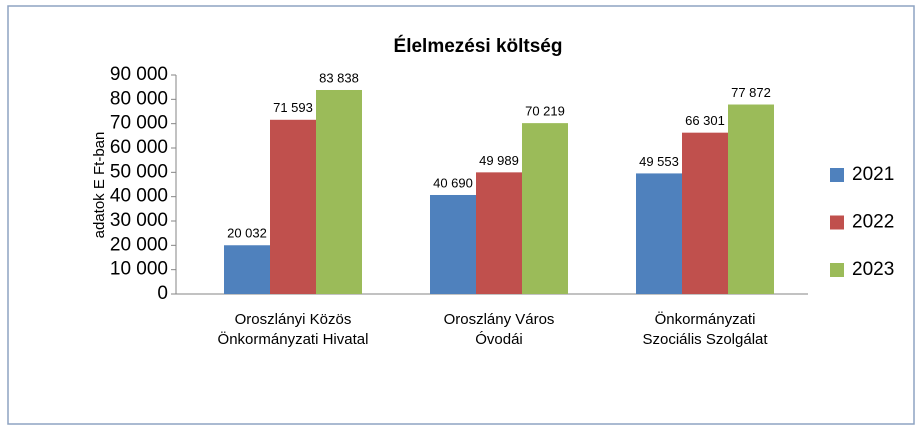 Image resolution: width=923 pixels, height=430 pixels. What do you see at coordinates (453, 182) in the screenshot?
I see `data-label: 40 690` at bounding box center [453, 182].